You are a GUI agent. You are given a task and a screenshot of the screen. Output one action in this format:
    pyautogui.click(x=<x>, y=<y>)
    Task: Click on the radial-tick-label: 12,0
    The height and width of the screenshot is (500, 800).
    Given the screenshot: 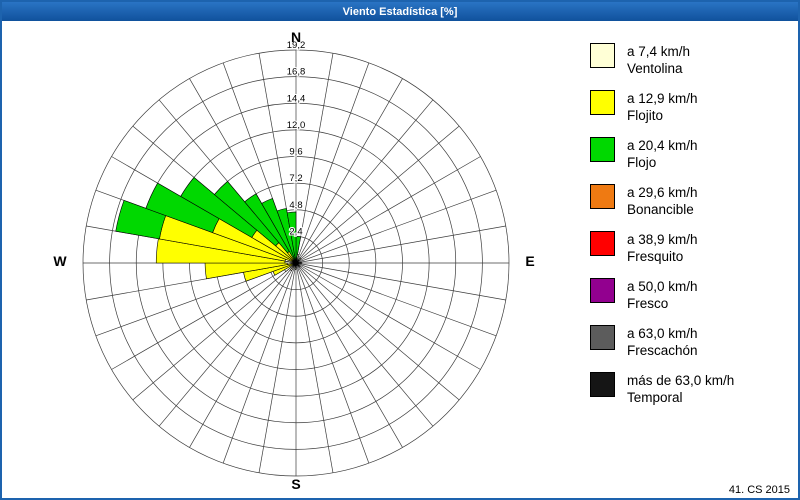 What is the action you would take?
    pyautogui.click(x=296, y=125)
    